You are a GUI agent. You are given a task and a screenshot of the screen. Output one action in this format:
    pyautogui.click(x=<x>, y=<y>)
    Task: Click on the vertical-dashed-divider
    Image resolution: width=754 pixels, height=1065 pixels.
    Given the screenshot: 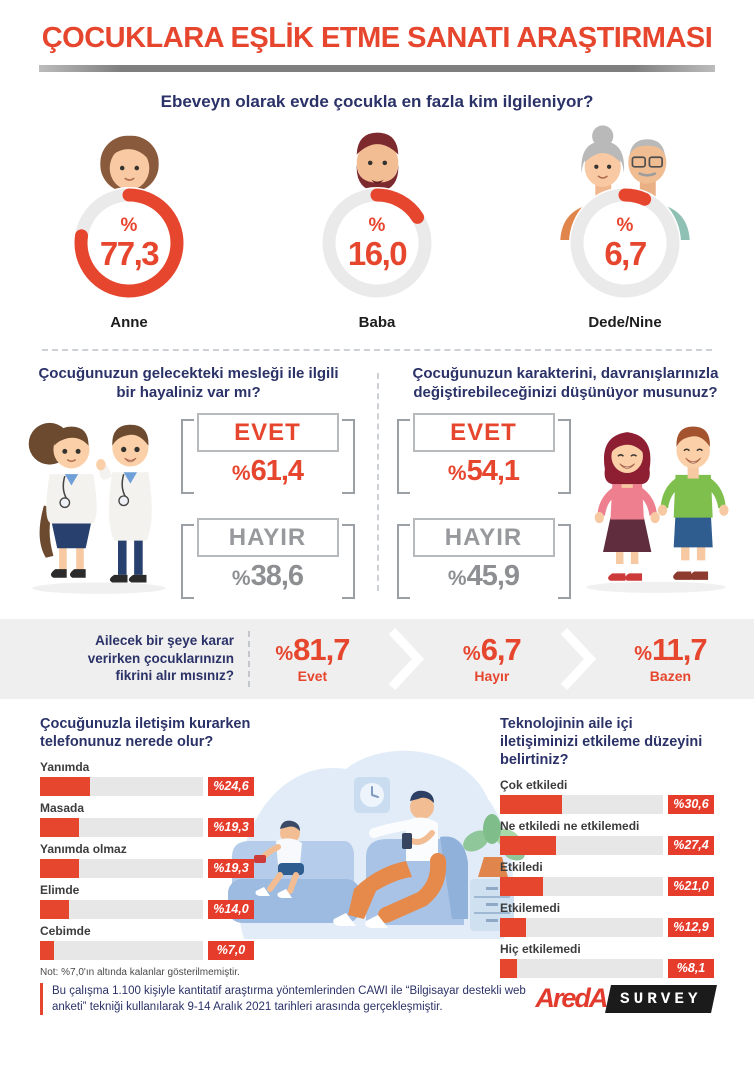 What is the action you would take?
    pyautogui.click(x=378, y=482)
    